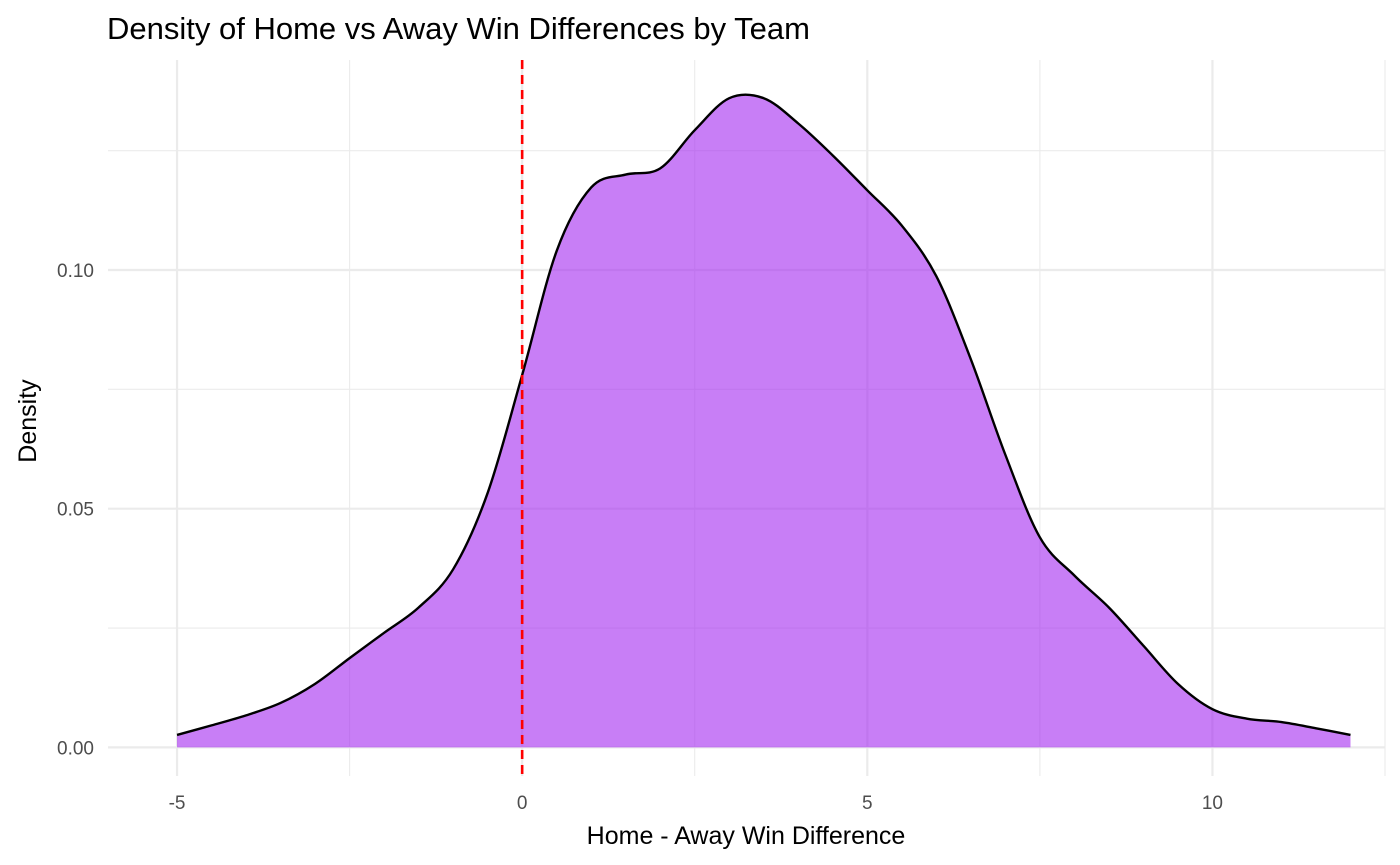 This screenshot has width=1400, height=865. What do you see at coordinates (28, 421) in the screenshot?
I see `y-axis-title: Density` at bounding box center [28, 421].